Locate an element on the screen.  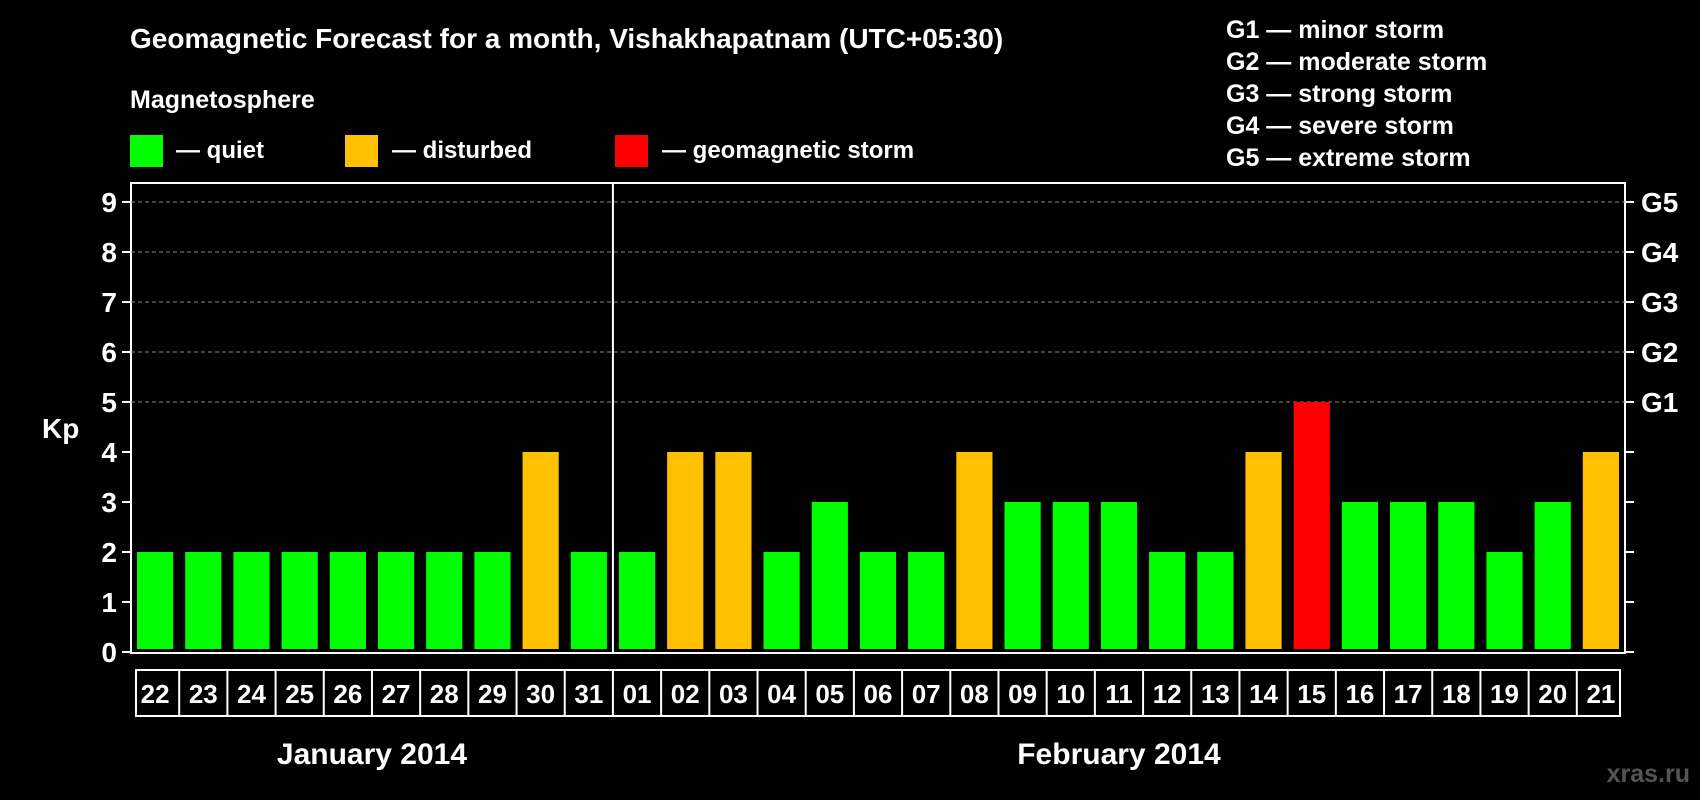
g-legend-item: G4 — severe storm is located at coordinates (1340, 126).